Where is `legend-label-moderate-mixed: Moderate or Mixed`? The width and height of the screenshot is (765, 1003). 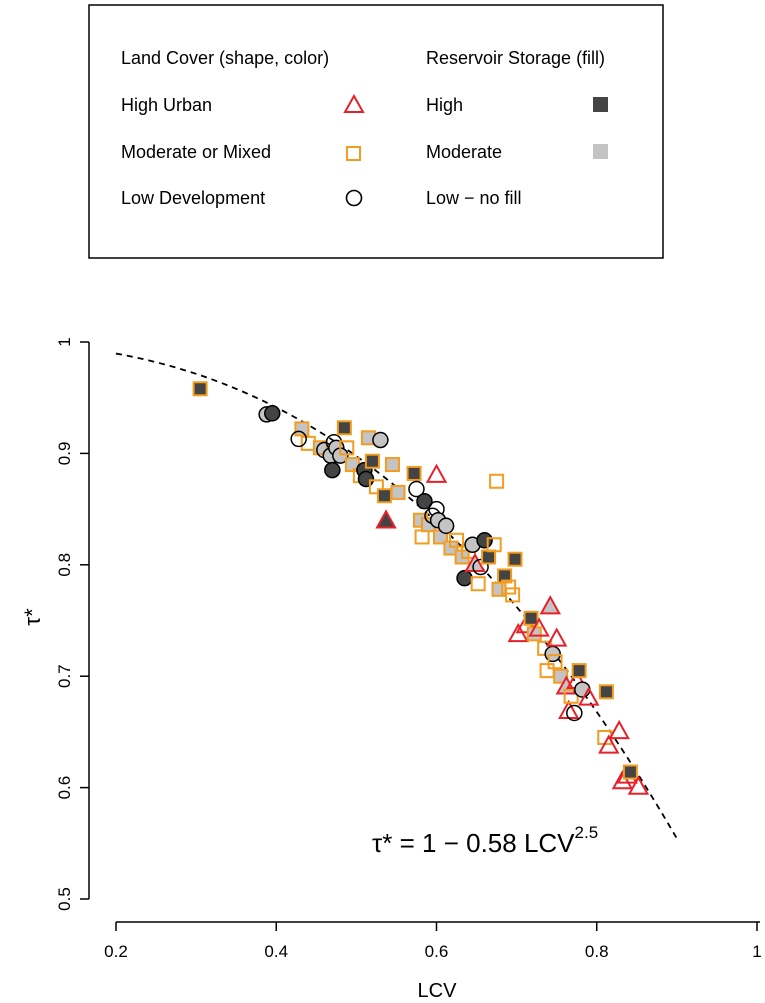 legend-label-moderate-mixed: Moderate or Mixed is located at coordinates (196, 152).